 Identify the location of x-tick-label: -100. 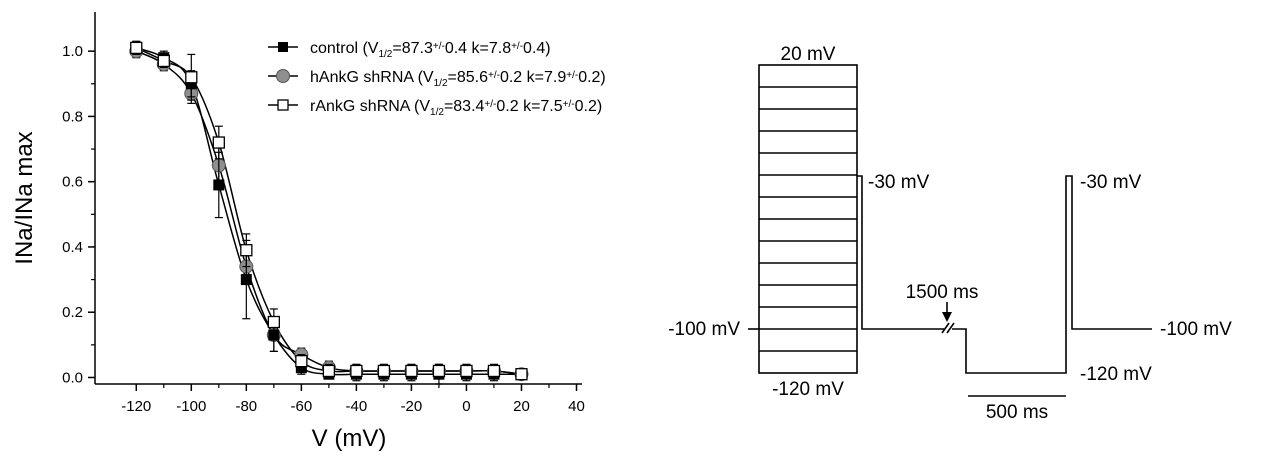
(191, 406).